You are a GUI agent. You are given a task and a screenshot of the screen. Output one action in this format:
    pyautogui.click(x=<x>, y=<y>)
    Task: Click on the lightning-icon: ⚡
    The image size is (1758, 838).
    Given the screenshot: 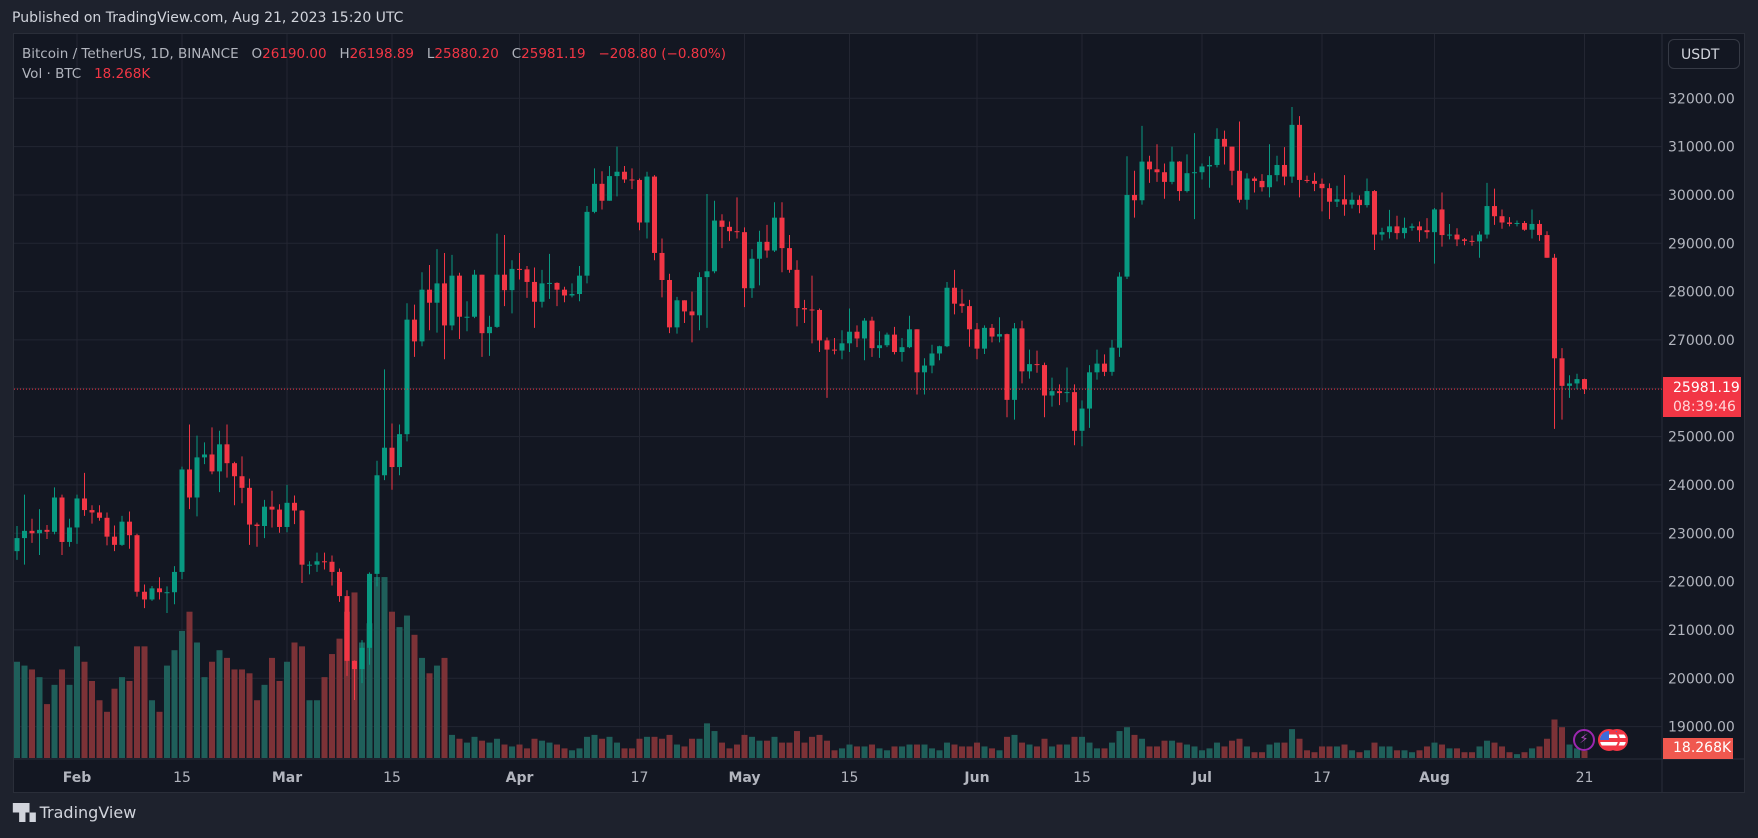 What is the action you would take?
    pyautogui.click(x=1584, y=740)
    